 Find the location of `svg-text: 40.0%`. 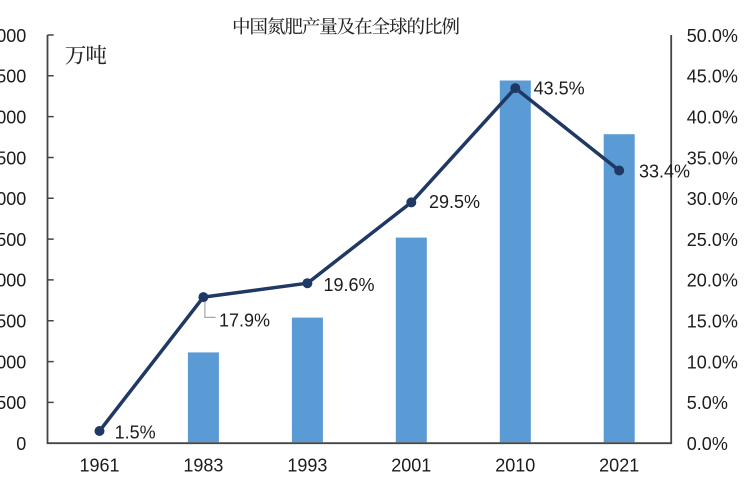

svg-text: 40.0% is located at coordinates (712, 117).